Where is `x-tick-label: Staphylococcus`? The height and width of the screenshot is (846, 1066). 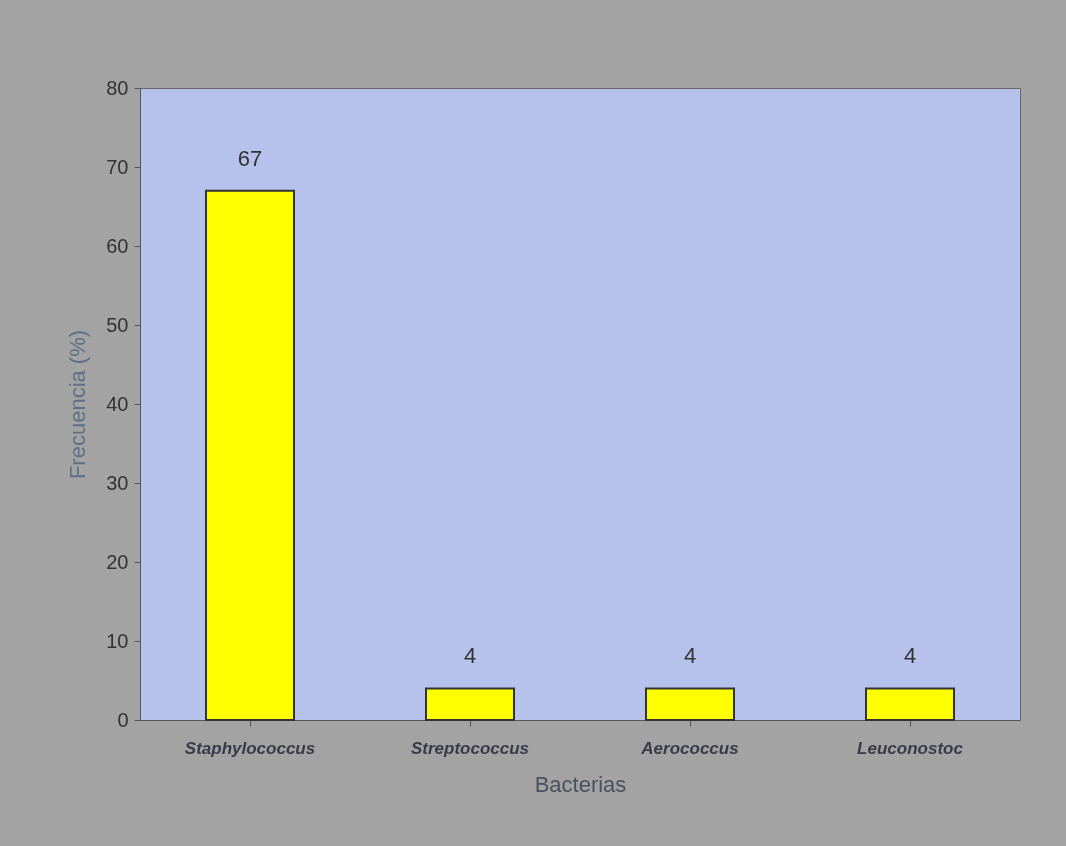
x-tick-label: Staphylococcus is located at coordinates (250, 748).